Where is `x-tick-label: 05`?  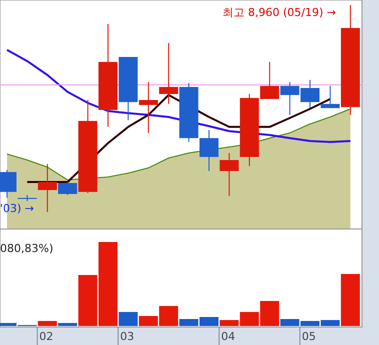
x-tick-label: 05 is located at coordinates (309, 336).